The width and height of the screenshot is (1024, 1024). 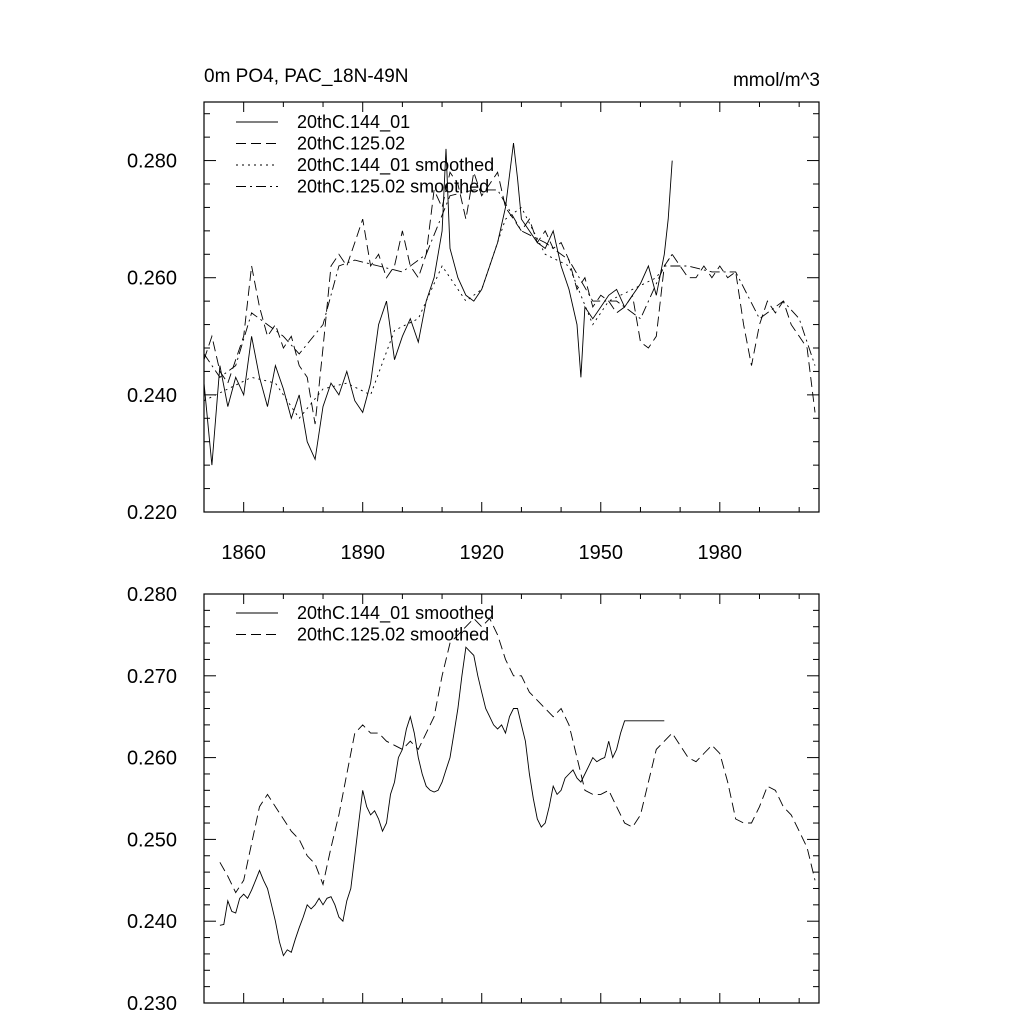 What do you see at coordinates (152, 677) in the screenshot?
I see `y-tick-label: 0.270` at bounding box center [152, 677].